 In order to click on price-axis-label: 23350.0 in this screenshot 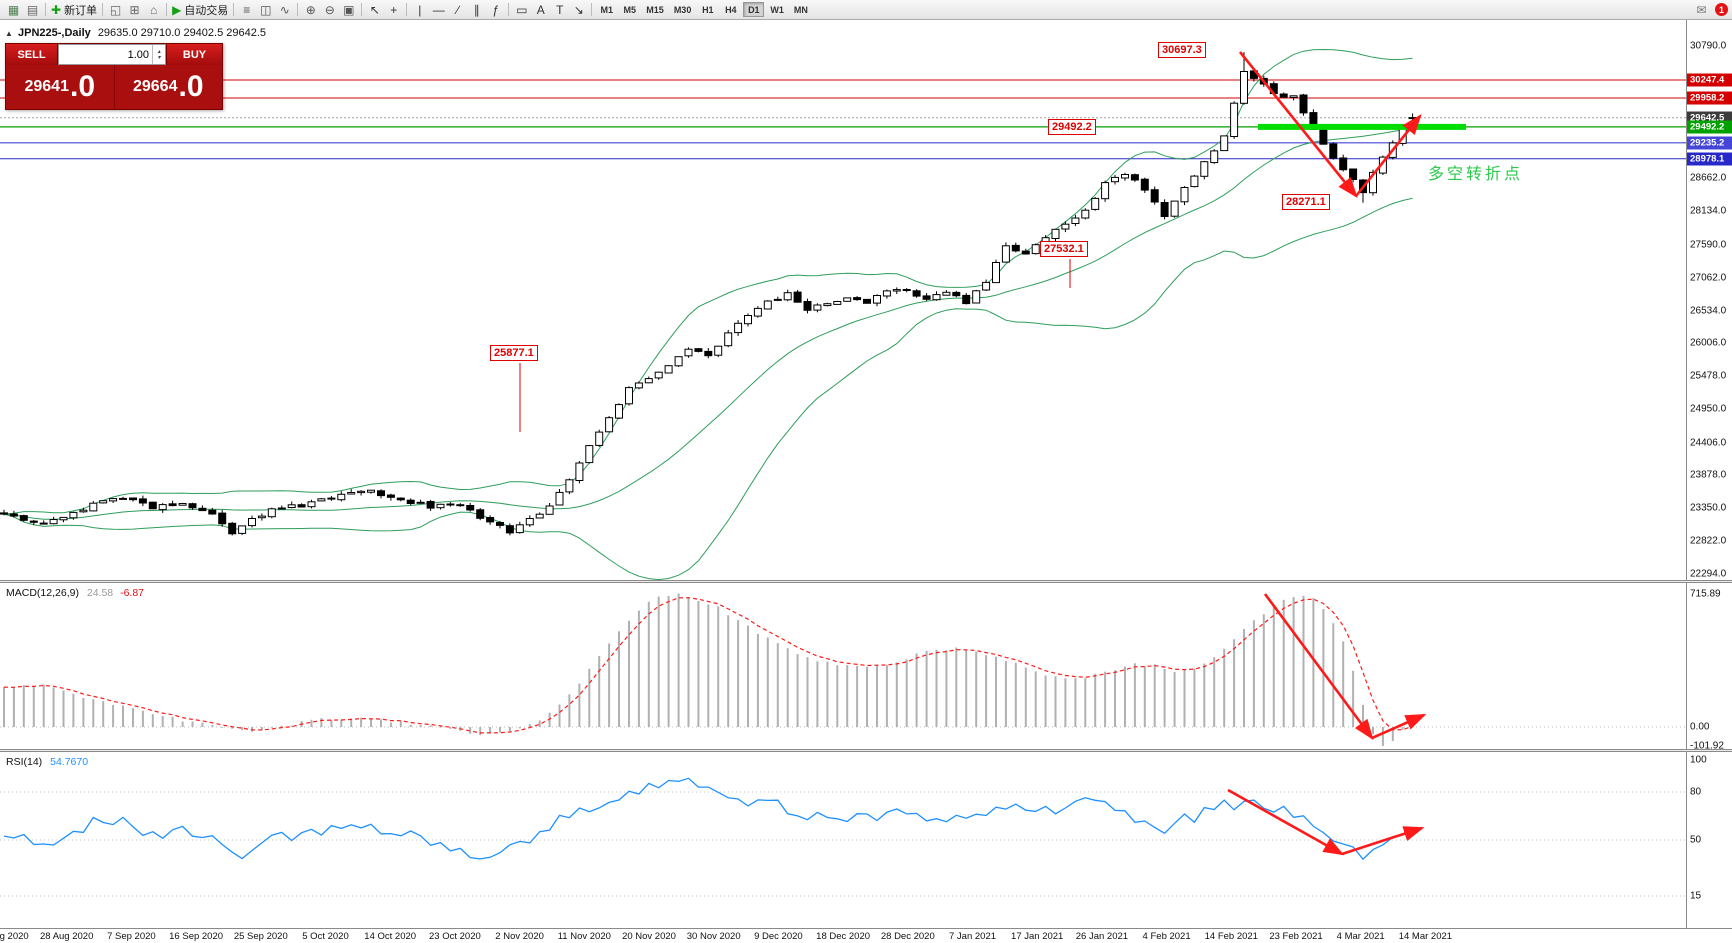, I will do `click(1708, 508)`.